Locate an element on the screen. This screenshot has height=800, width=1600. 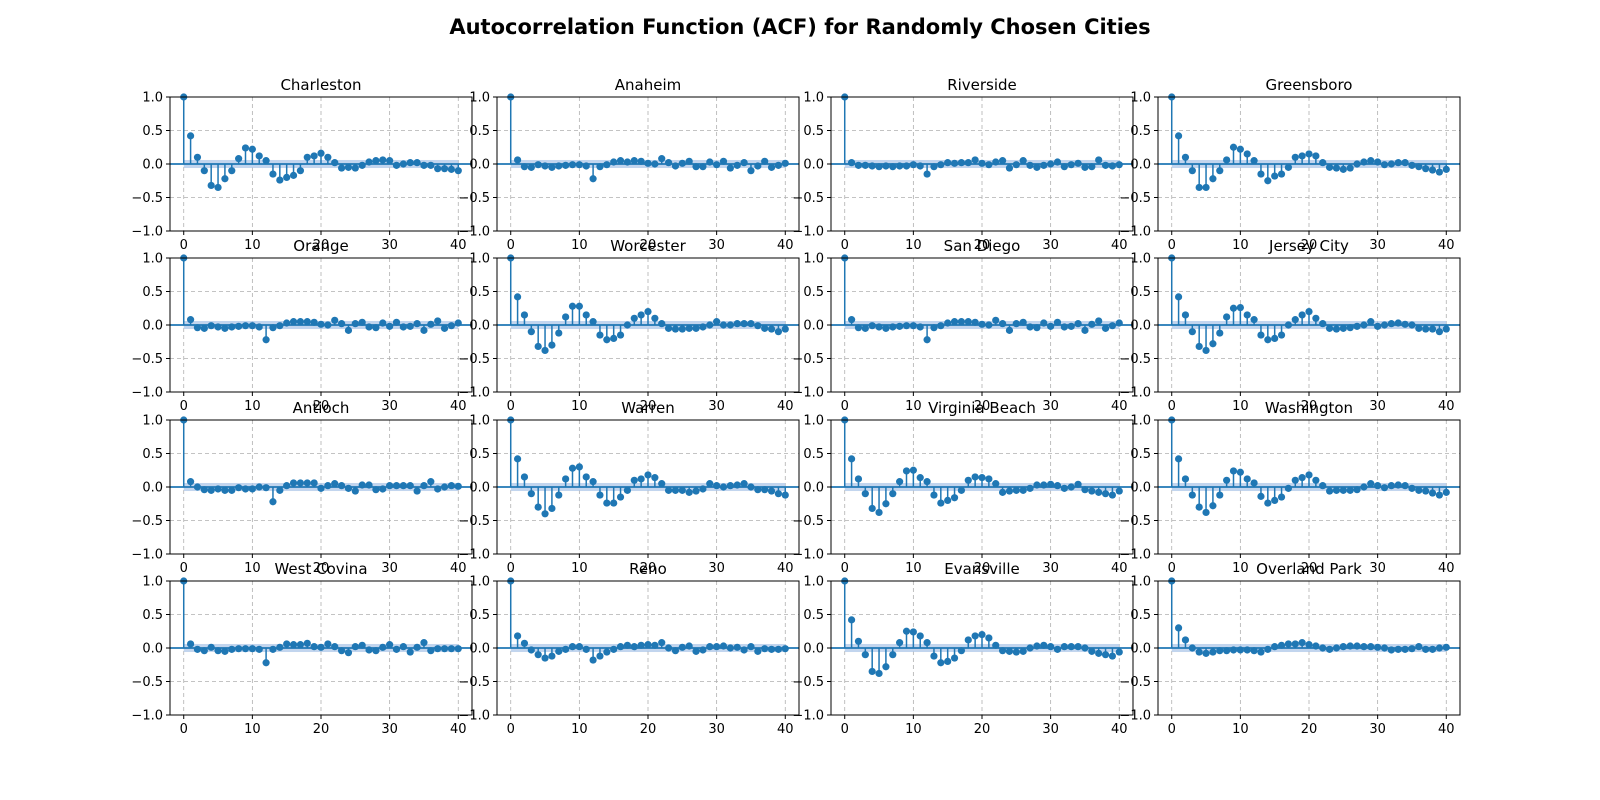
acf-panel-orange: 0 10 20 30 40 −1.0 −0.5 0.0 0.5 1.0 Orange is located at coordinates (302, 325).